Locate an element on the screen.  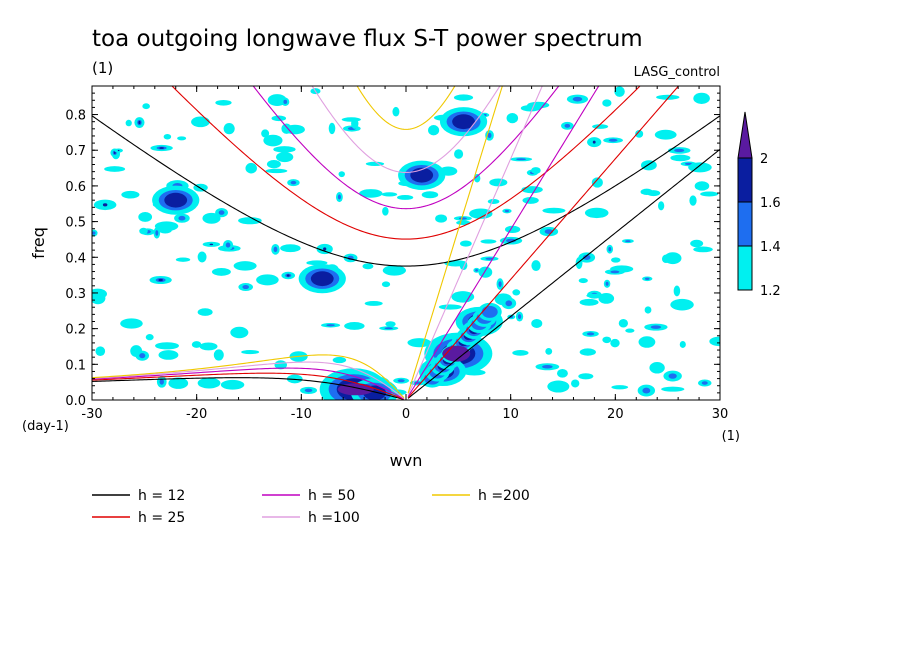
kelvin-curve-h25 is located at coordinates (543, 242).